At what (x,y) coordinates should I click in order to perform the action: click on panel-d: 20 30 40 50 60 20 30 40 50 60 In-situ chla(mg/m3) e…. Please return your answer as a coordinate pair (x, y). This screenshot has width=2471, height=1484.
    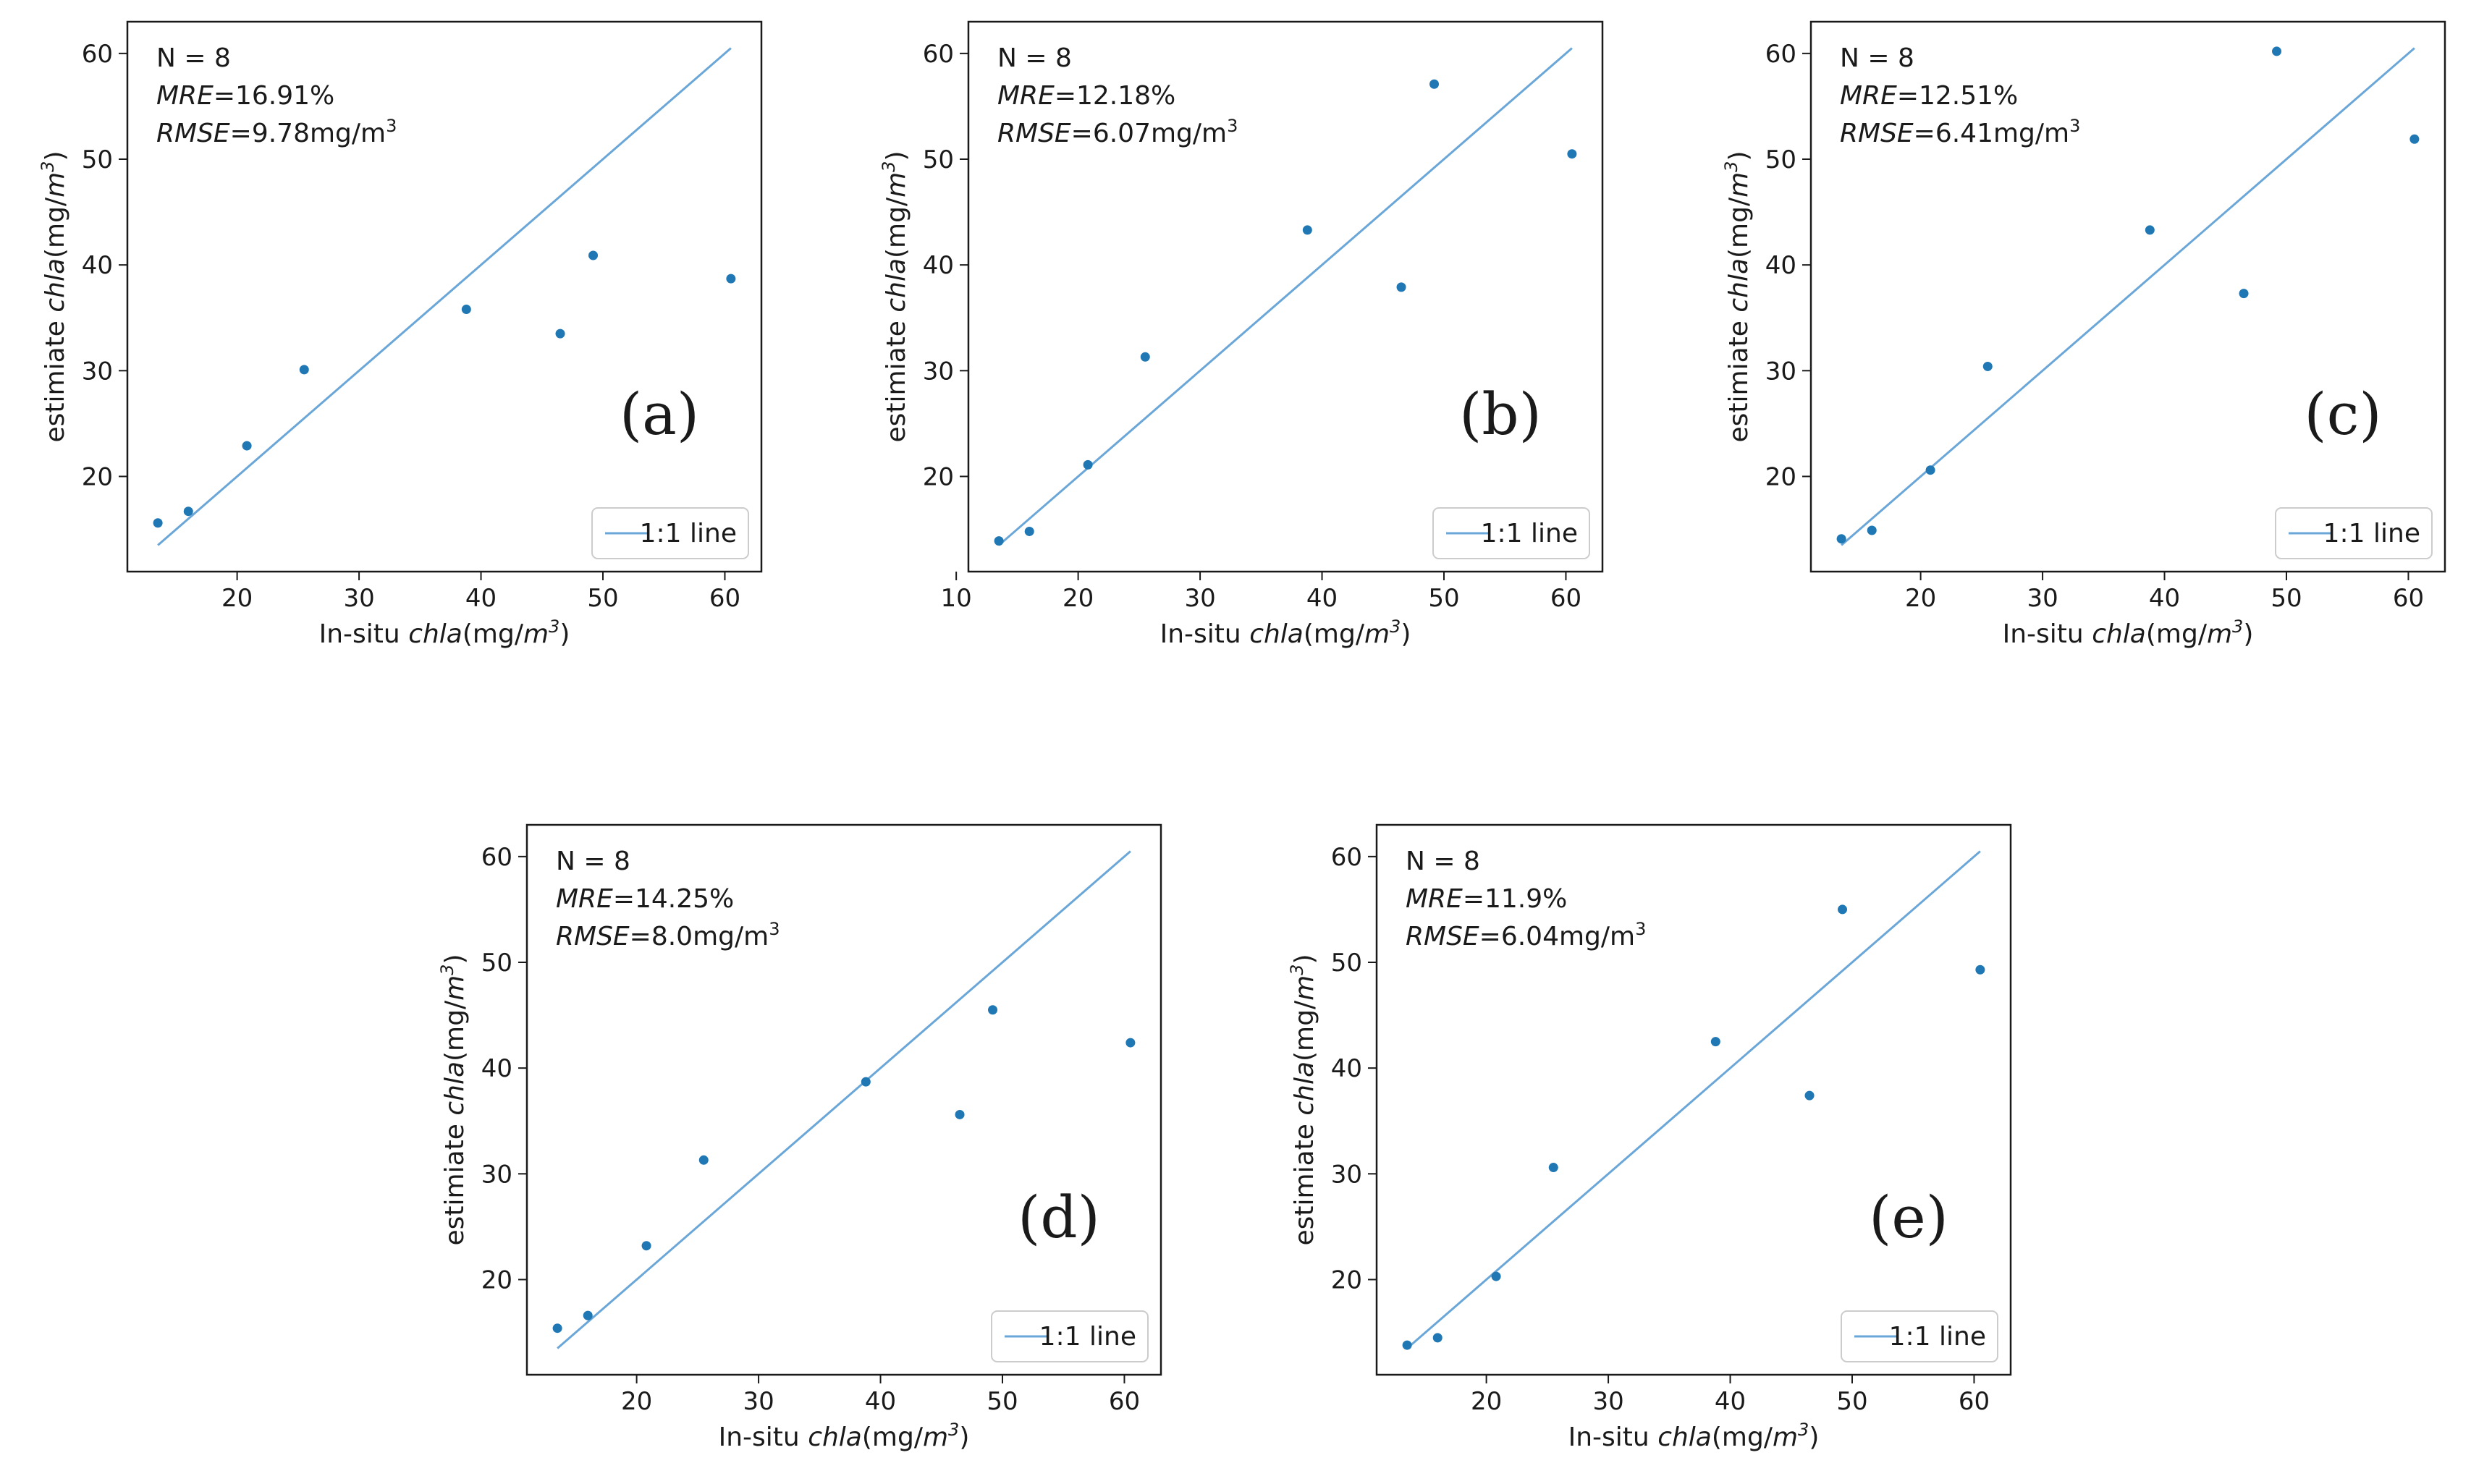
    Looking at the image, I should click on (799, 1137).